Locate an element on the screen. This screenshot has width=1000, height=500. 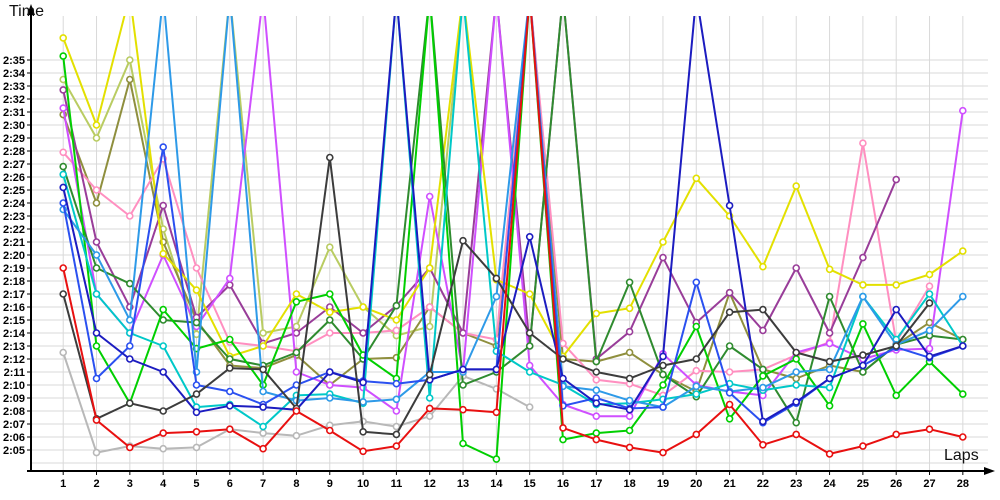
x-tick-label: 22 is located at coordinates (763, 484).